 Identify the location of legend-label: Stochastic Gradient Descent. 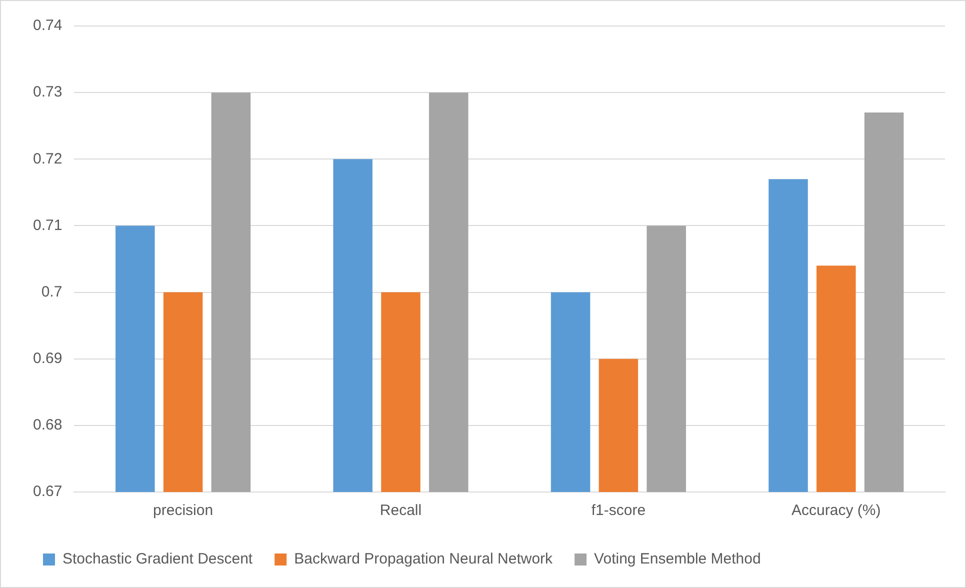
(158, 559).